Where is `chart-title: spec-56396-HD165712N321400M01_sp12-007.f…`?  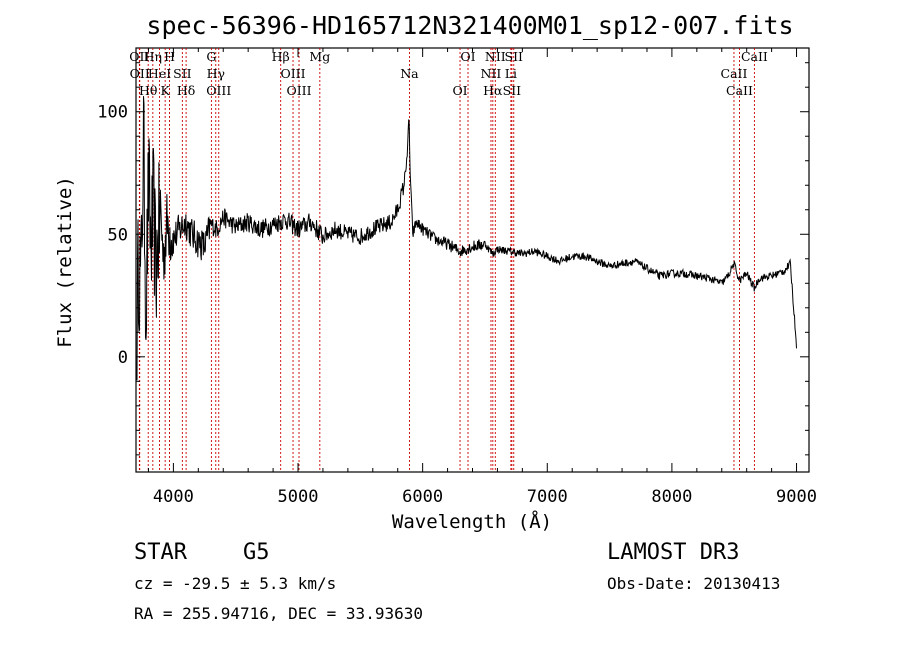 chart-title: spec-56396-HD165712N321400M01_sp12-007.f… is located at coordinates (469, 25).